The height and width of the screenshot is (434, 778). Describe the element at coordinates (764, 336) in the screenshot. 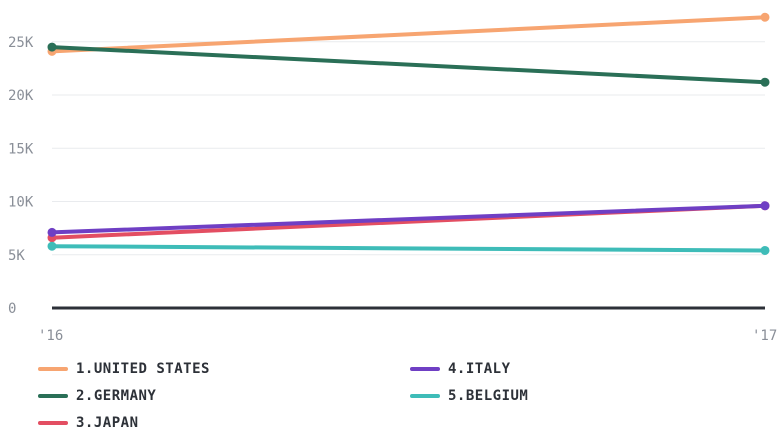

I see `x-tick-label: '17` at that location.